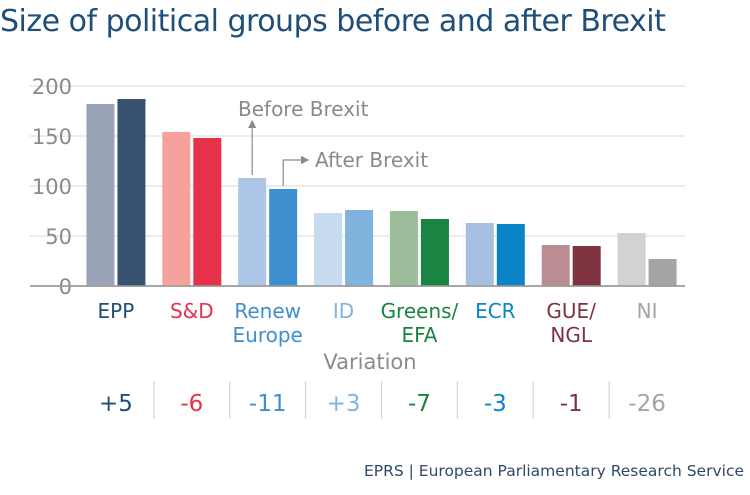 This screenshot has height=495, width=750. Describe the element at coordinates (192, 311) in the screenshot. I see `x-tick-label: S&D` at that location.